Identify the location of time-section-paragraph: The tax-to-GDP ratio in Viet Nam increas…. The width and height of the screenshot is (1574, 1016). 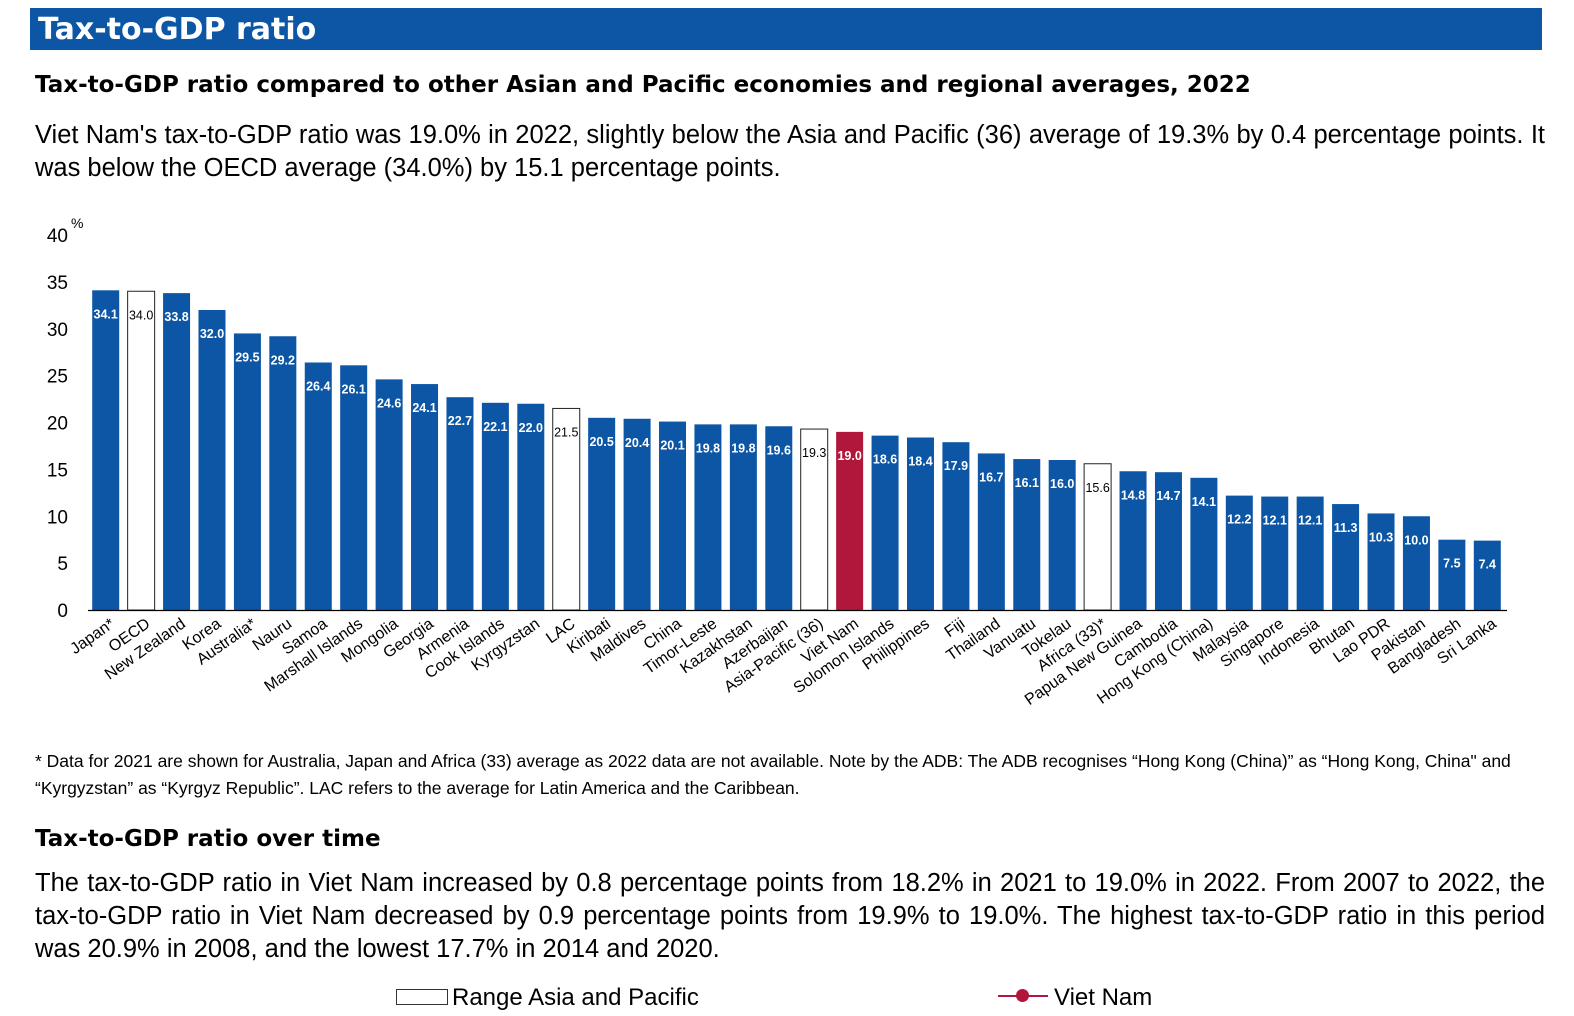
(790, 916).